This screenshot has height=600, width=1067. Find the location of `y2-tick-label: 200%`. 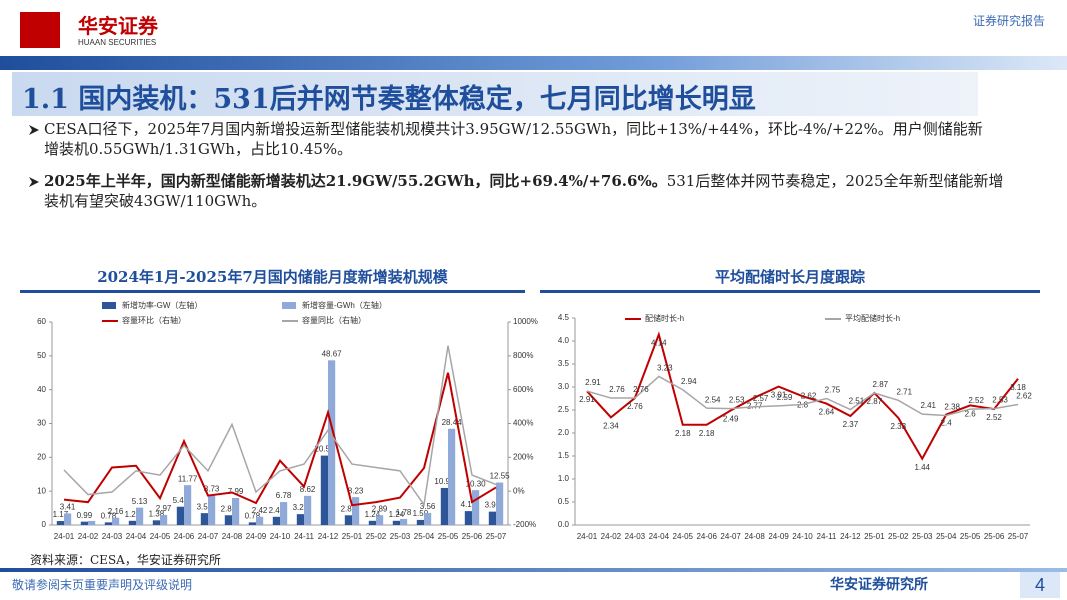

y2-tick-label: 200% is located at coordinates (523, 456).